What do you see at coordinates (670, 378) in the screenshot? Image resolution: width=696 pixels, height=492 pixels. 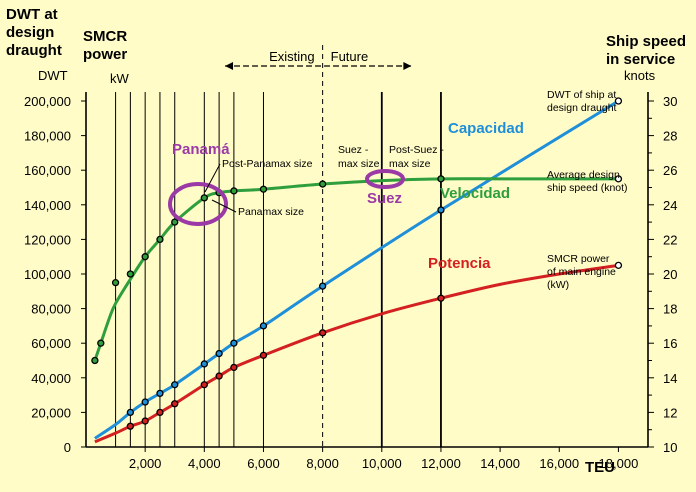 I see `right-tick-label: 14` at bounding box center [670, 378].